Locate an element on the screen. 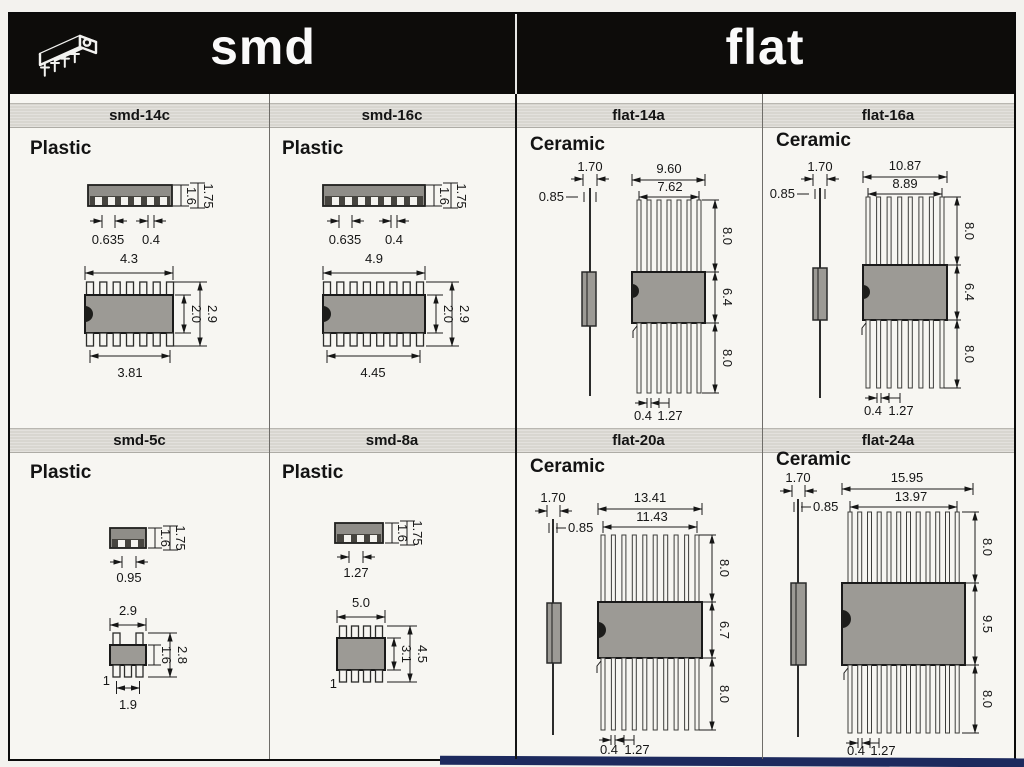  smd-16c-drawing: 1.6 1.75 0.635 0.4 4.9 is located at coordinates (397, 281).